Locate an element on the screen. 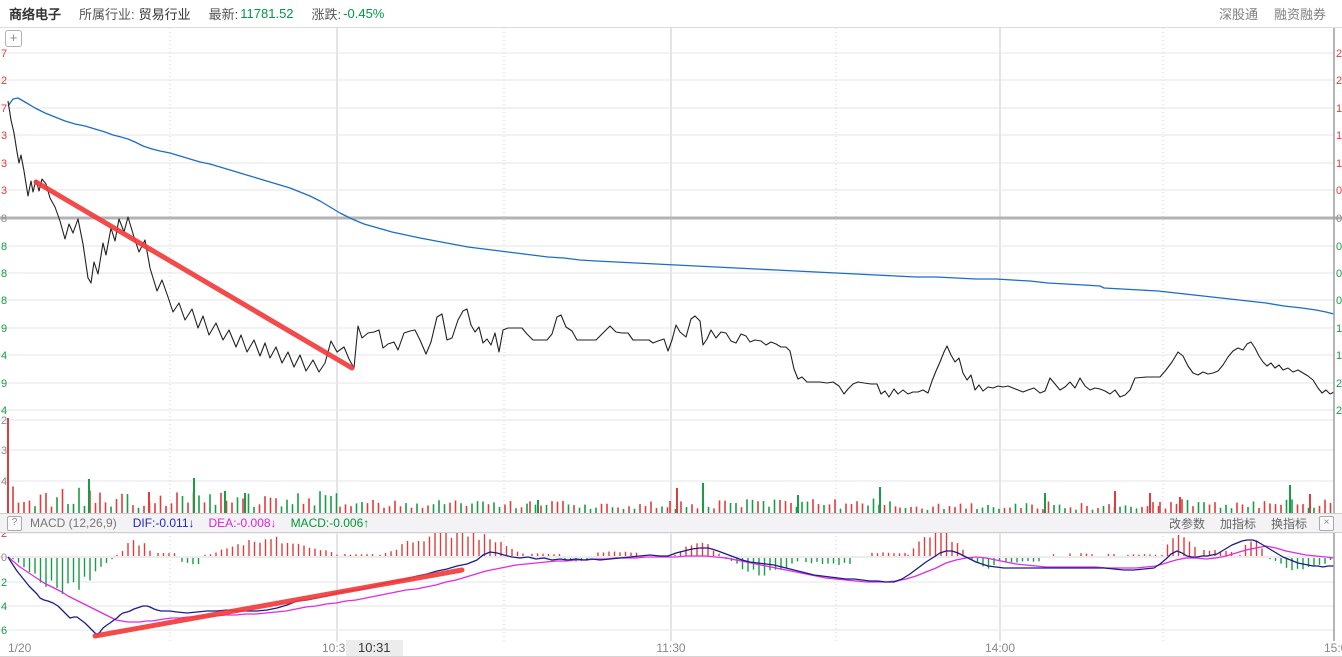 The height and width of the screenshot is (657, 1342). dif-line is located at coordinates (670, 587).